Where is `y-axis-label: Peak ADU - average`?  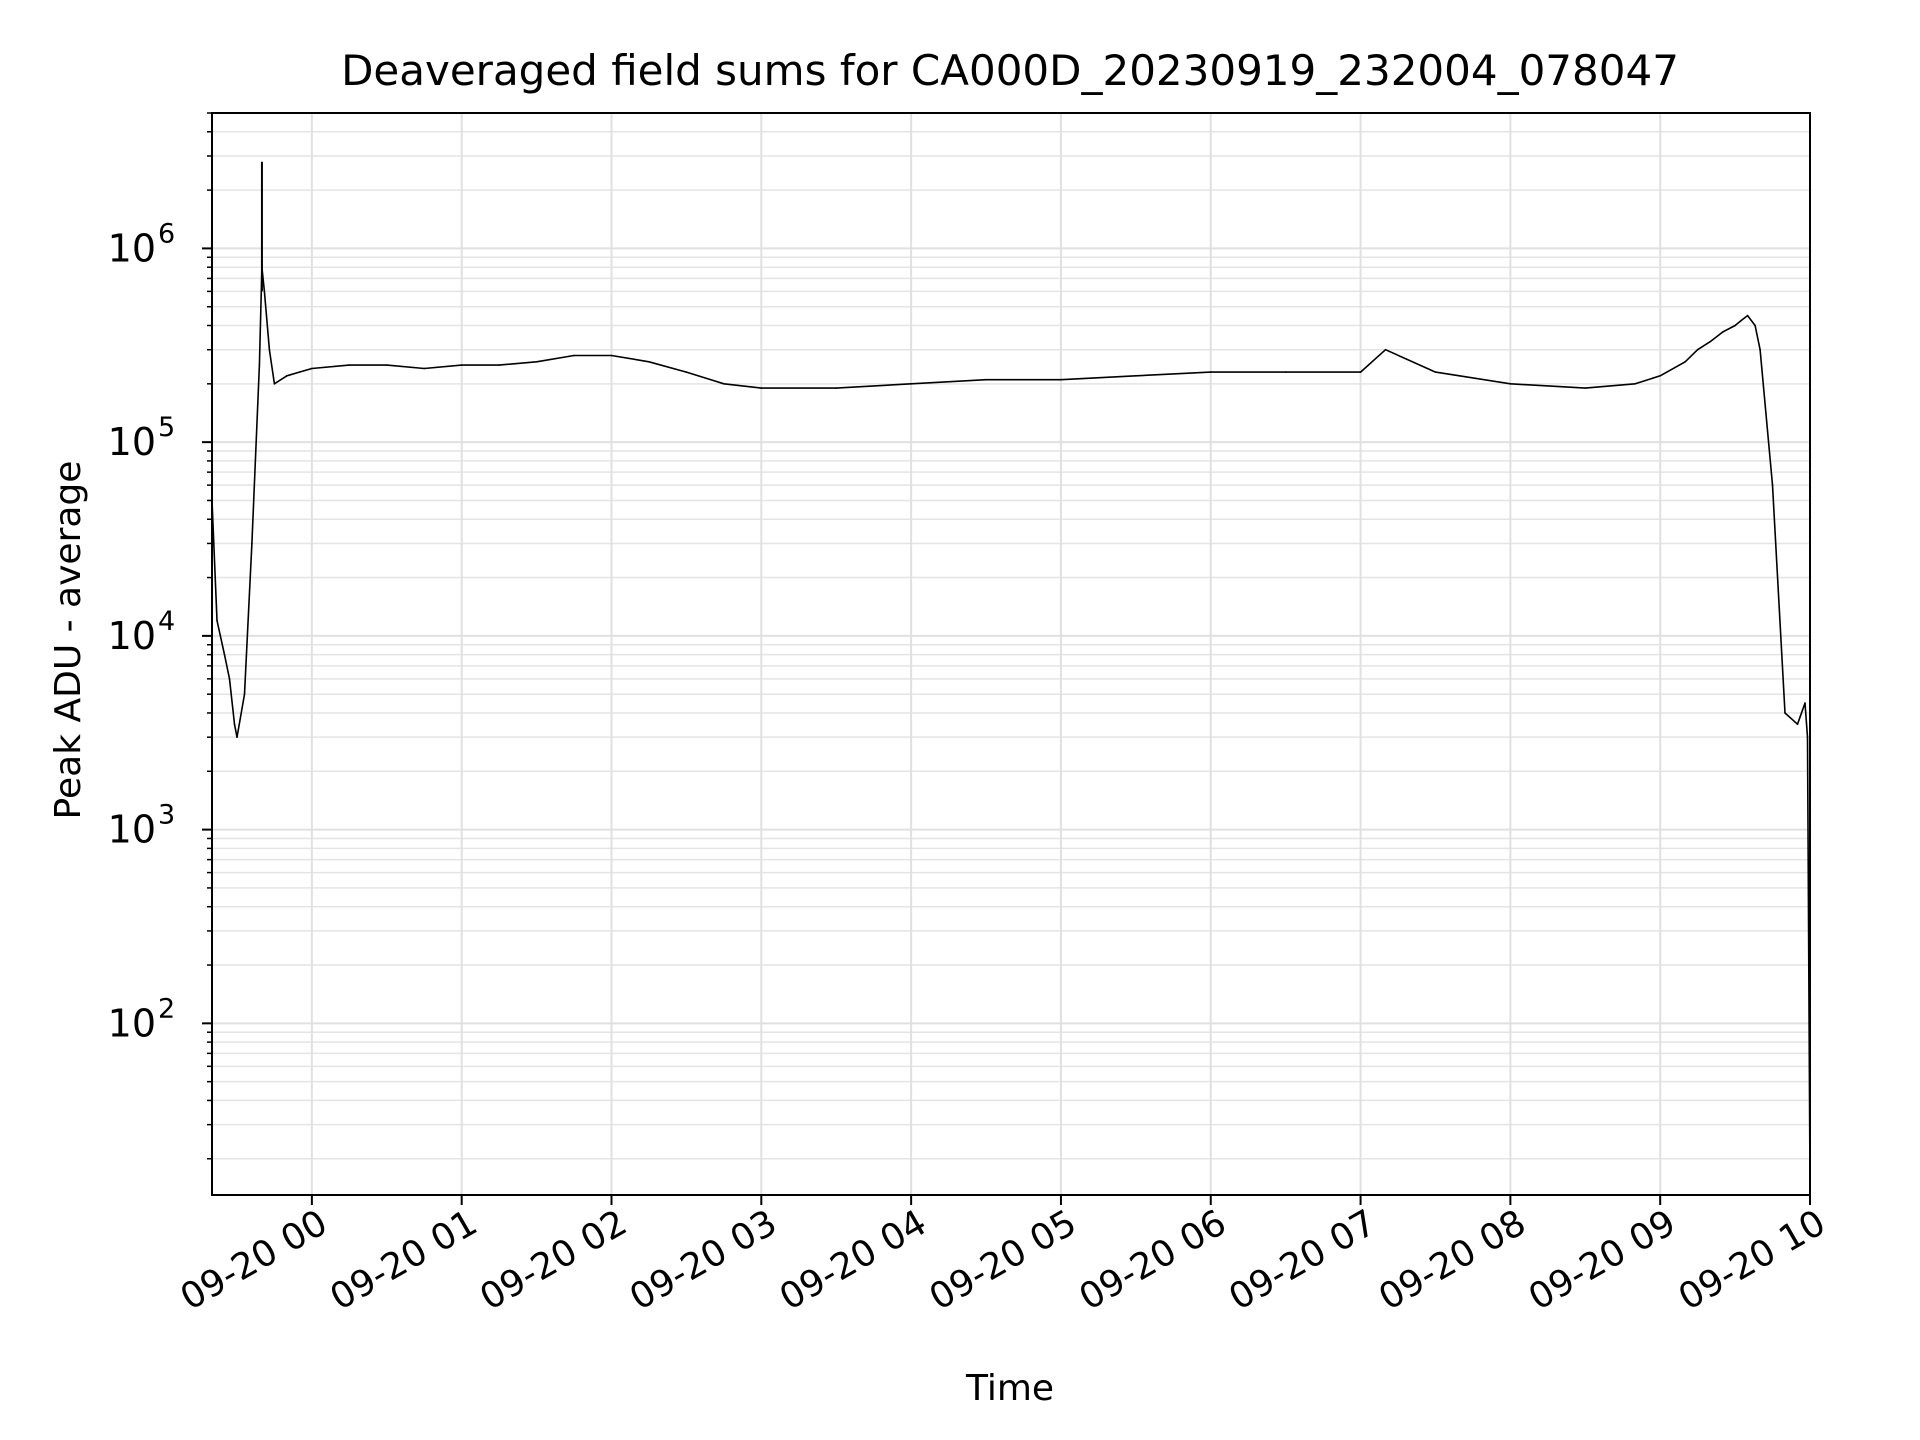 y-axis-label: Peak ADU - average is located at coordinates (68, 640).